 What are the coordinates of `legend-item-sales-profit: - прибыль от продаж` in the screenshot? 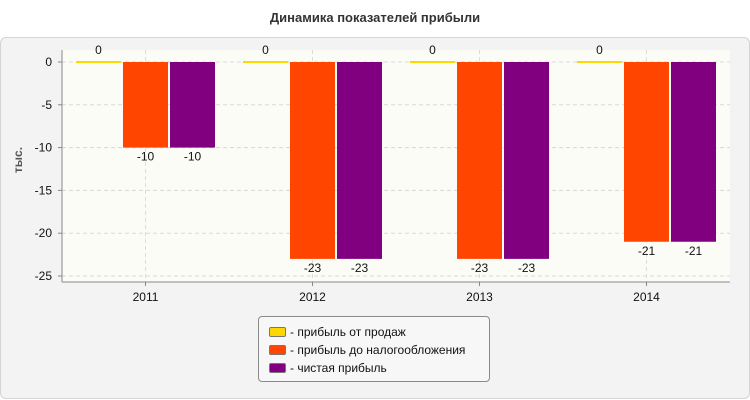 It's located at (379, 332).